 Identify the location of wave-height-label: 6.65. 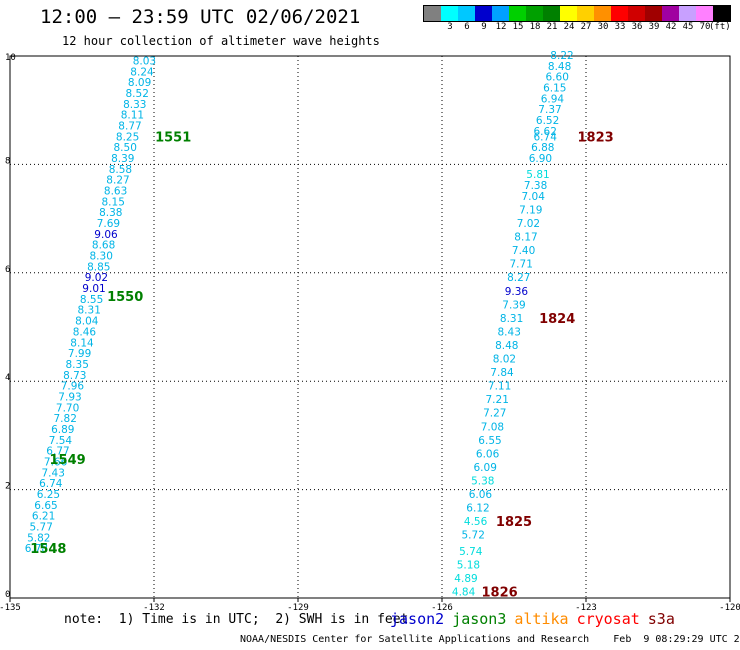
(45, 506).